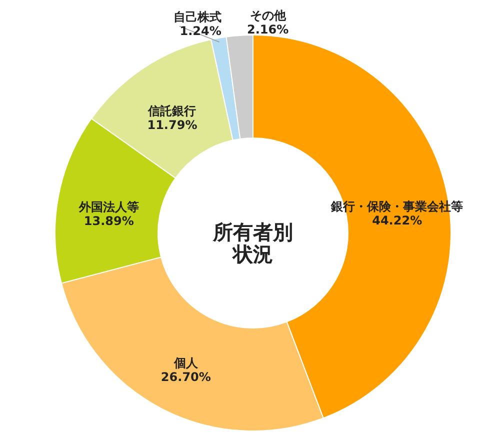 The height and width of the screenshot is (440, 500). Describe the element at coordinates (197, 17) in the screenshot. I see `slice-label: 自己株式` at that location.